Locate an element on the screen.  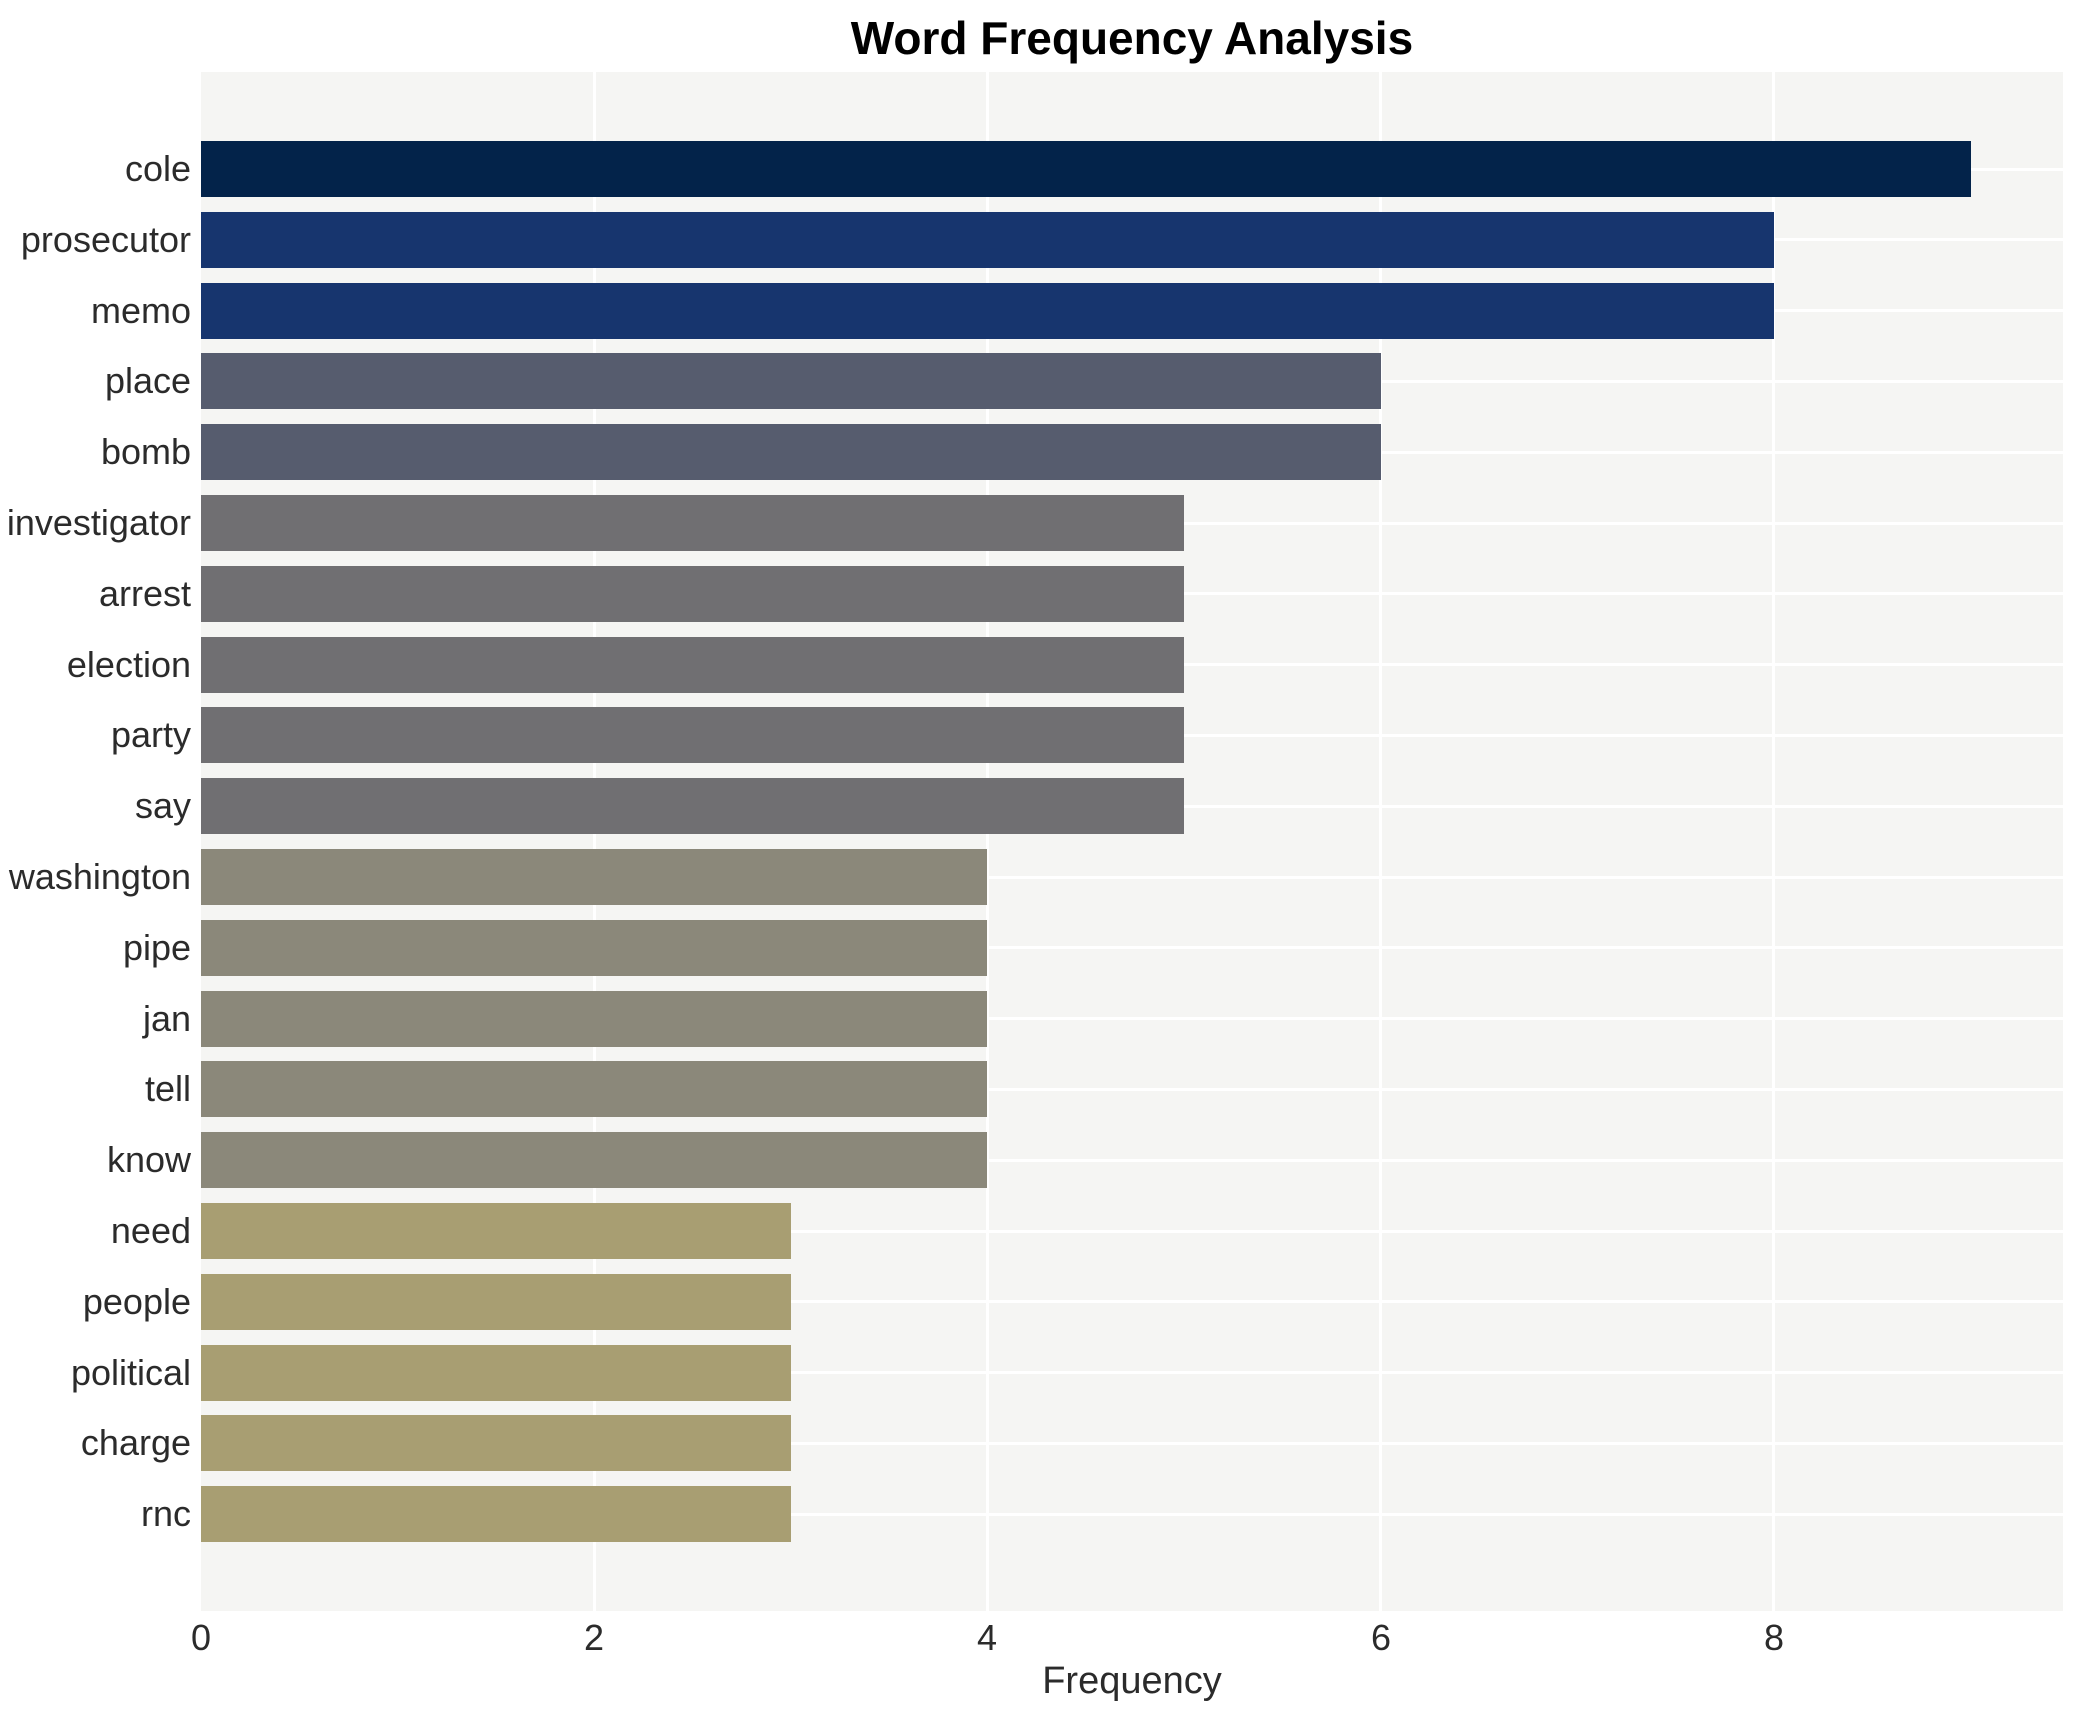
bar-political is located at coordinates (496, 1373).